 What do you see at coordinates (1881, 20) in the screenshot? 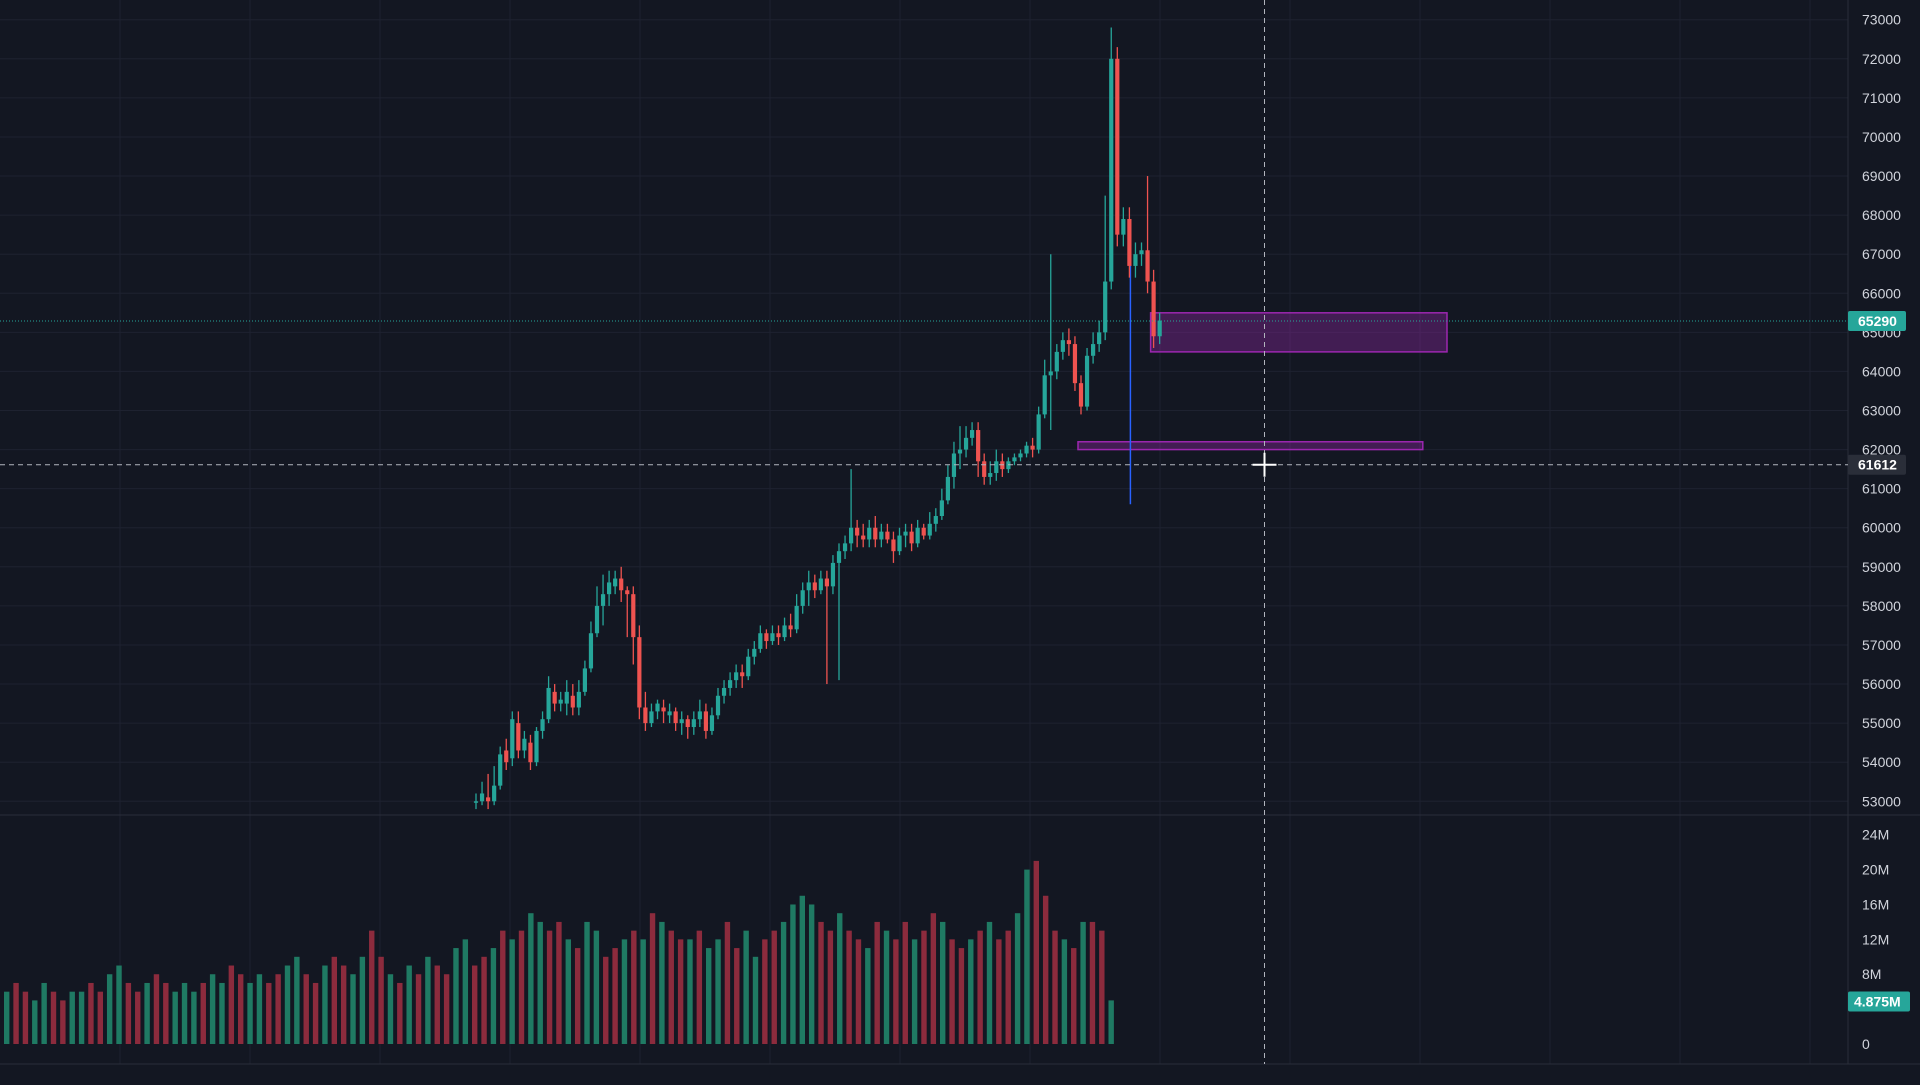
I see `price-tick-label: 73000` at bounding box center [1881, 20].